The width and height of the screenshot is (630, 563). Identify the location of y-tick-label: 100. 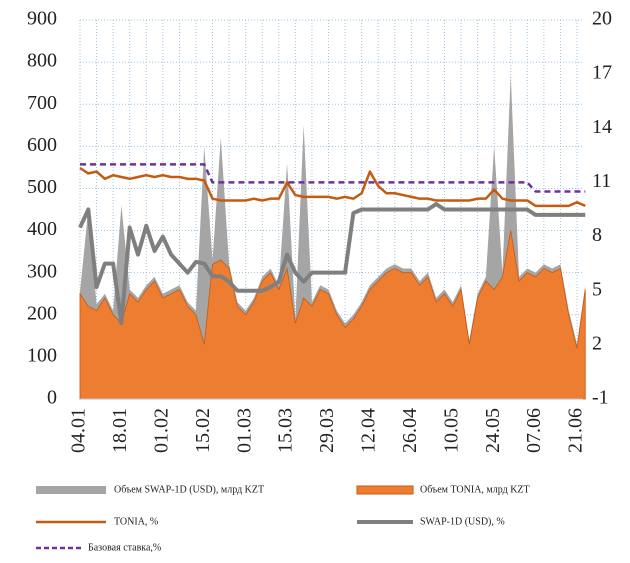
(42, 355).